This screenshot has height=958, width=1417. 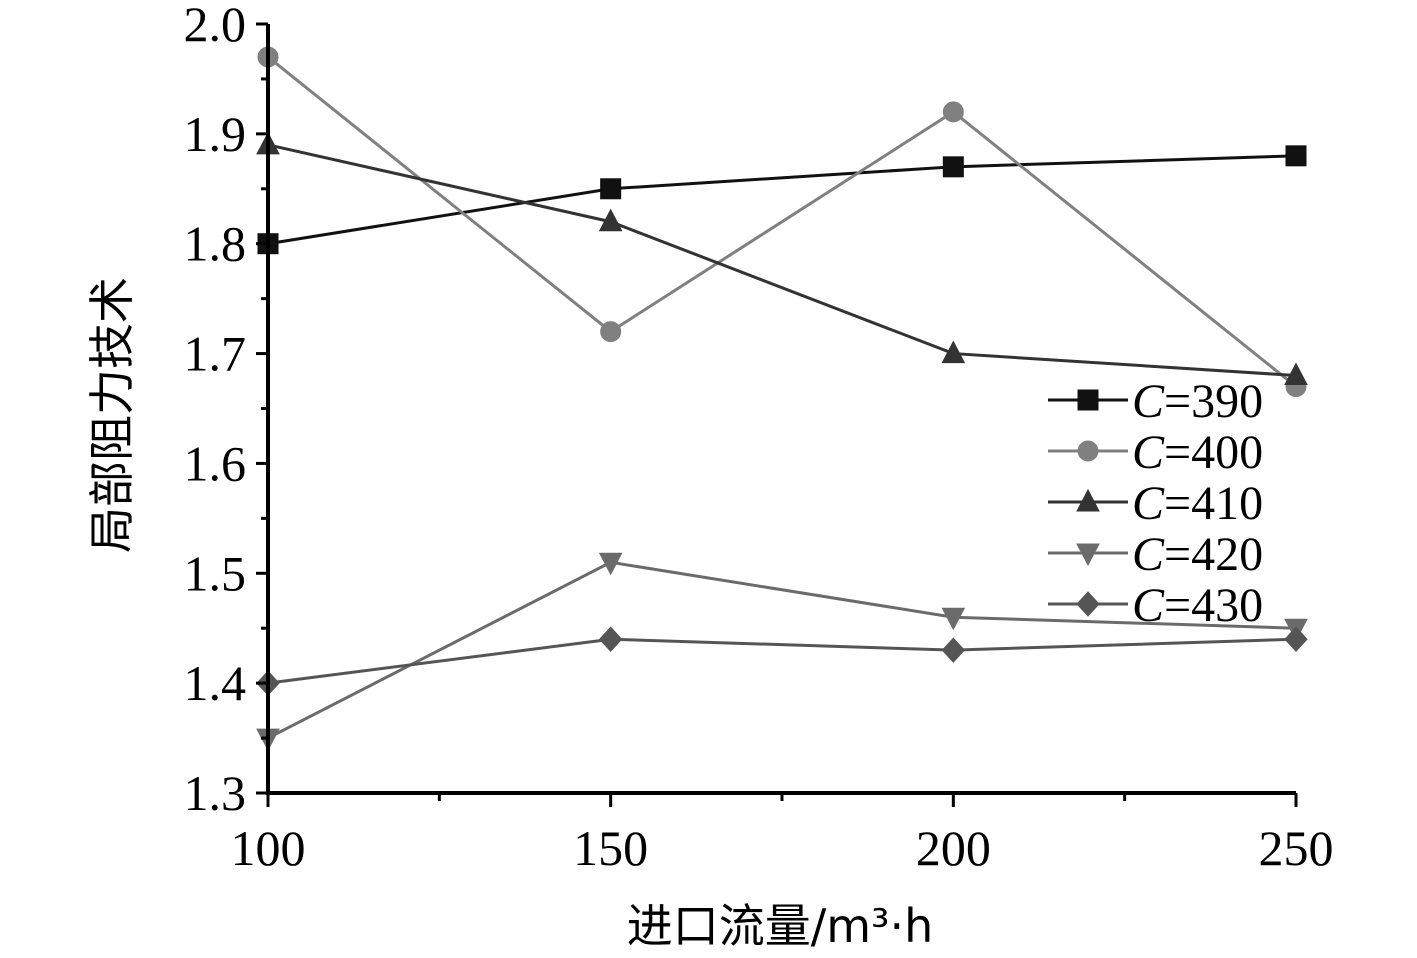 I want to click on x-tick-label: 100, so click(x=268, y=848).